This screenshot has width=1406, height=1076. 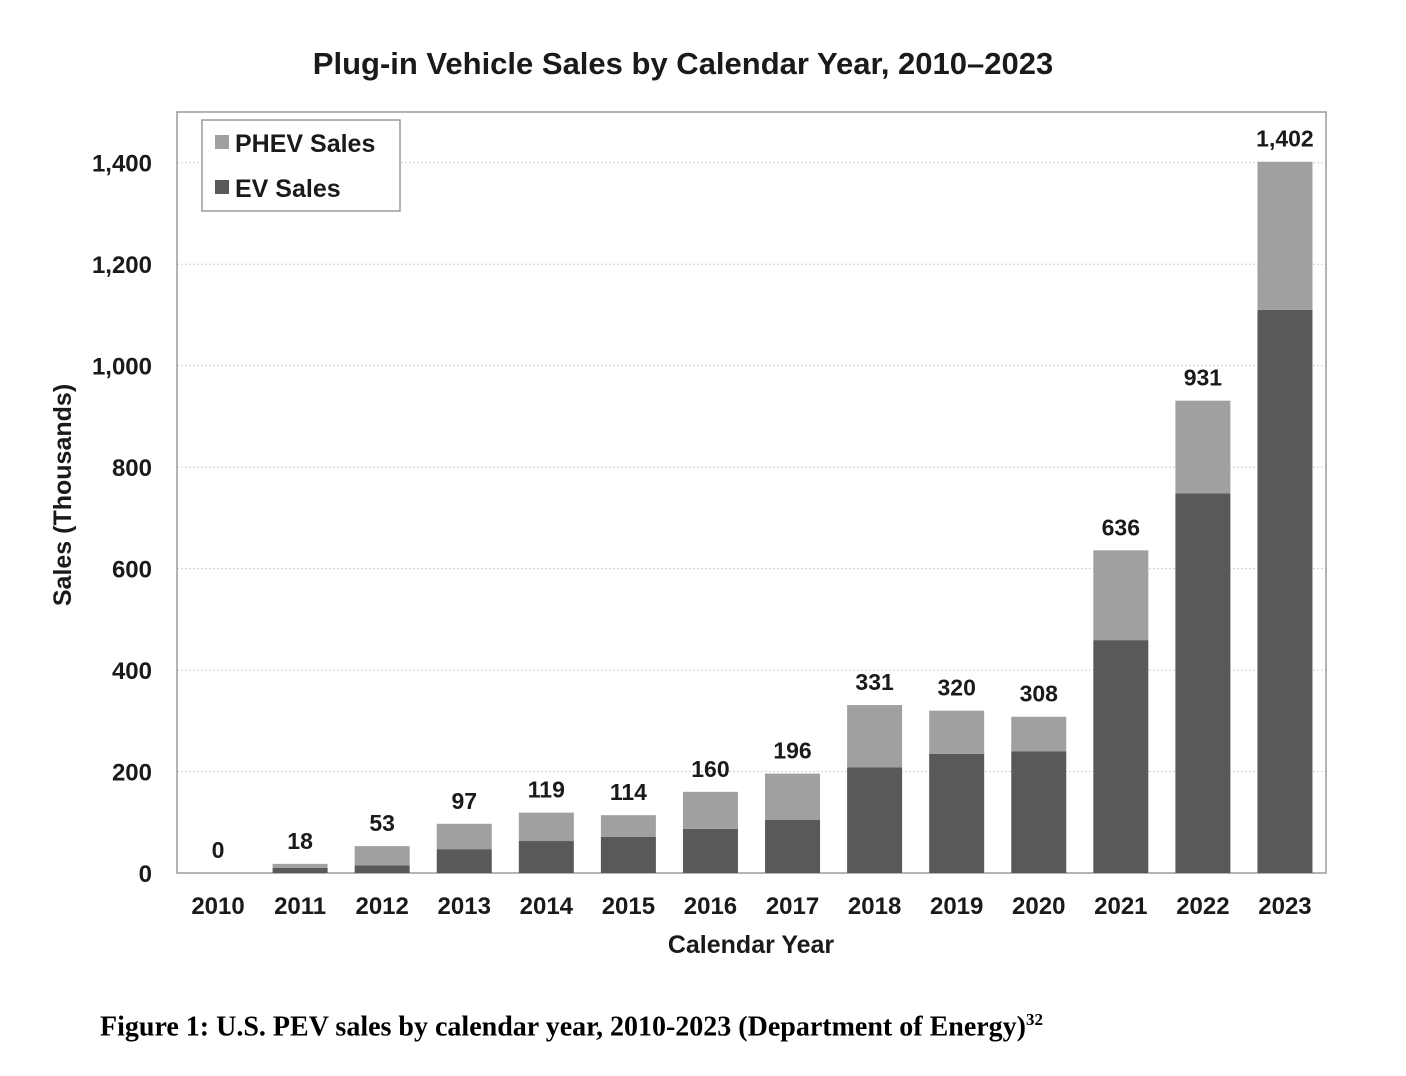 I want to click on x-tick-label-2019: 2019, so click(x=956, y=906).